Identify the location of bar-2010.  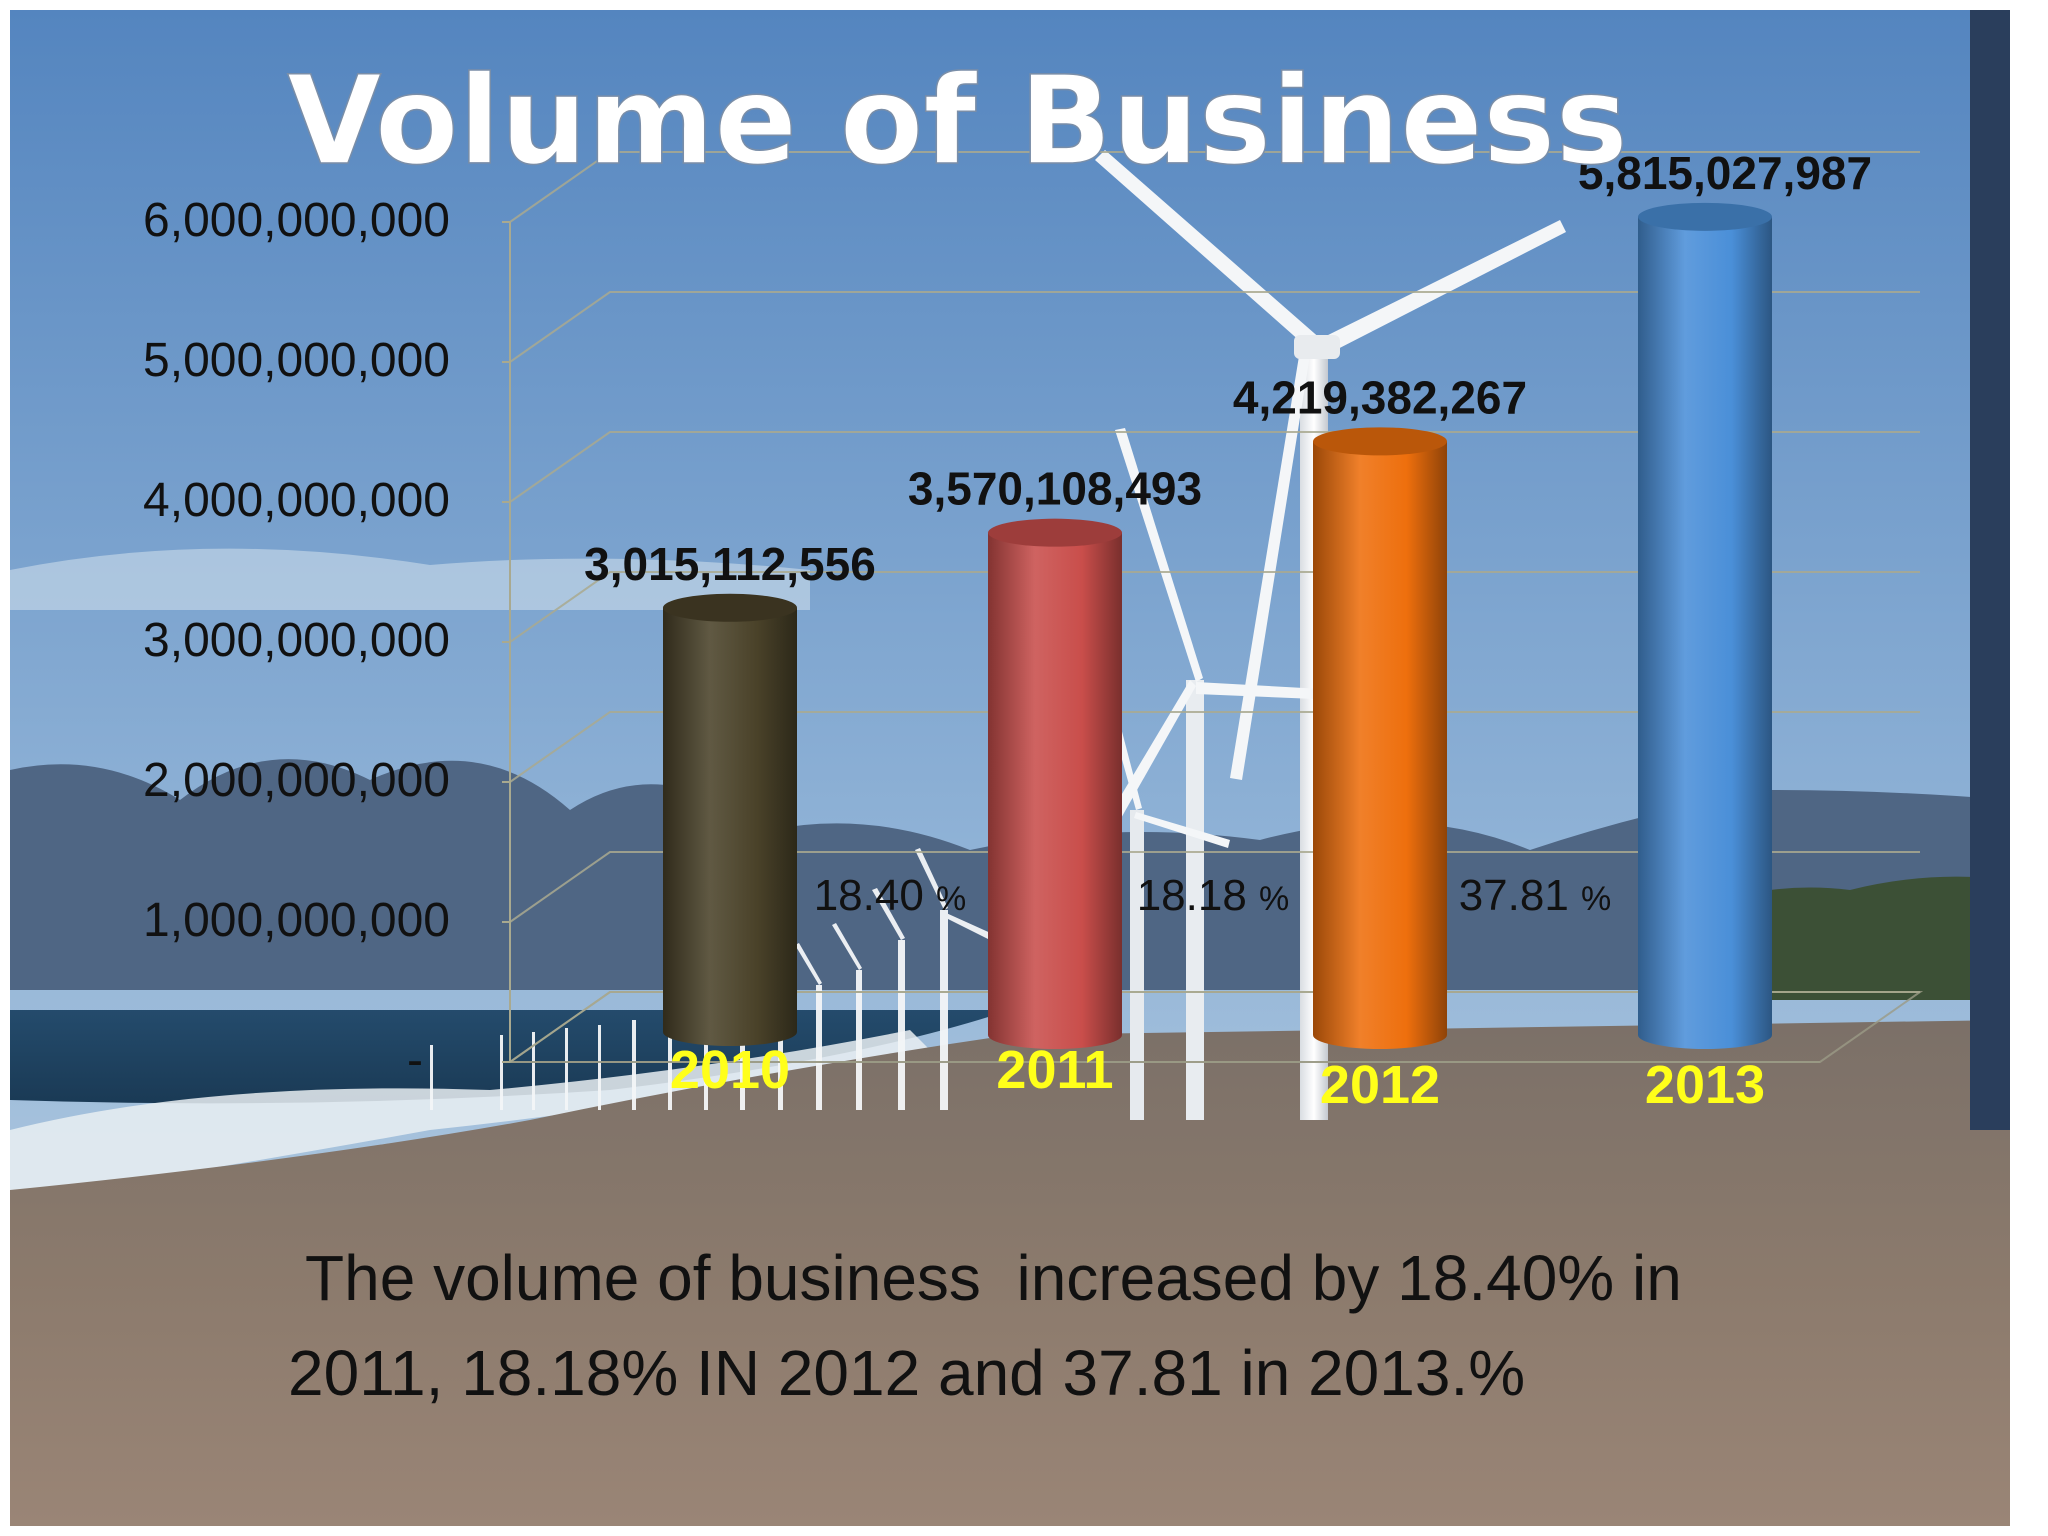
(730, 819).